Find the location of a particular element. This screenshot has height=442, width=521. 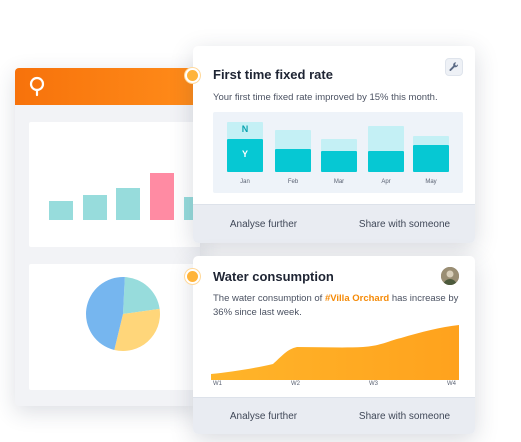

month-label: Apr is located at coordinates (386, 182).